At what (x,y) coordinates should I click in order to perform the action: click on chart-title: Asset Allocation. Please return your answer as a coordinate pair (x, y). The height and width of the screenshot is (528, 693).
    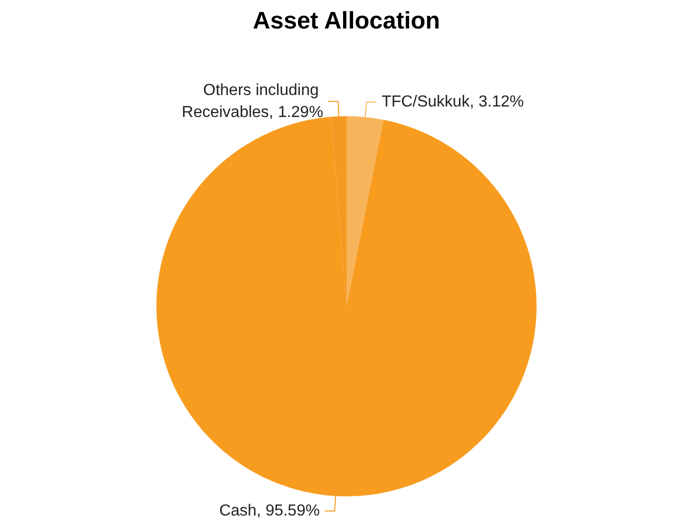
    Looking at the image, I should click on (346, 21).